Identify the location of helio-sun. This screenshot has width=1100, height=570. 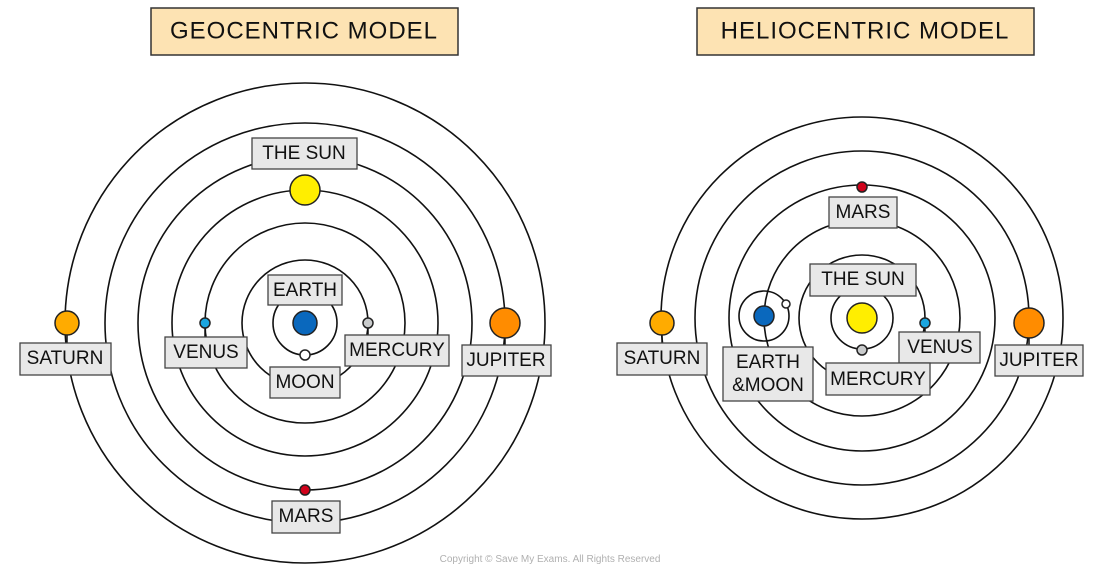
(862, 318).